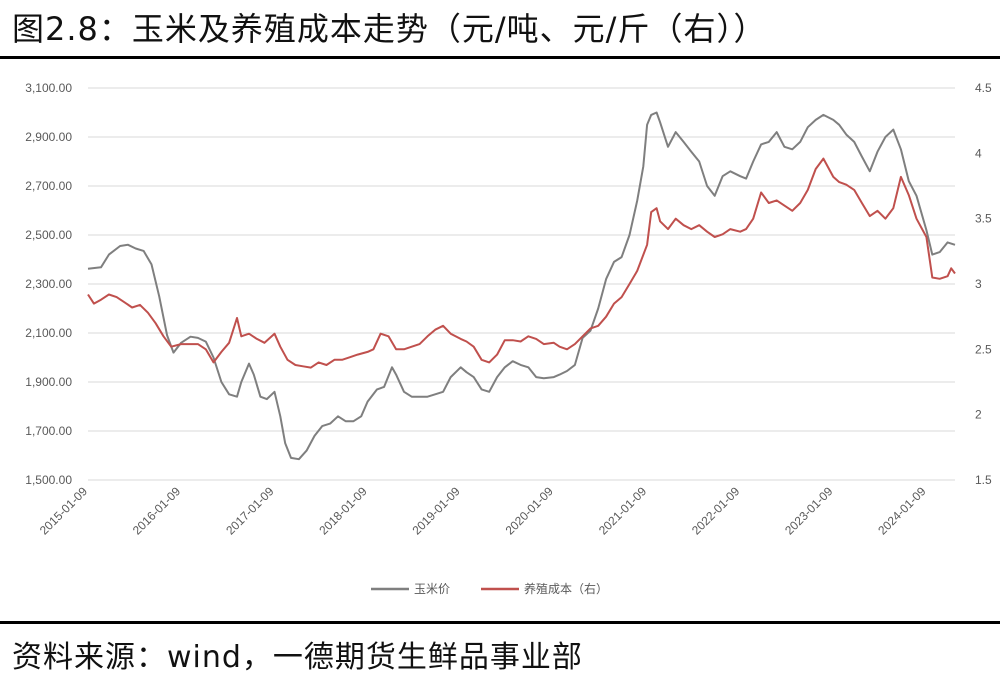 Image resolution: width=1000 pixels, height=691 pixels. What do you see at coordinates (983, 88) in the screenshot?
I see `y2-tick-label: 4.5` at bounding box center [983, 88].